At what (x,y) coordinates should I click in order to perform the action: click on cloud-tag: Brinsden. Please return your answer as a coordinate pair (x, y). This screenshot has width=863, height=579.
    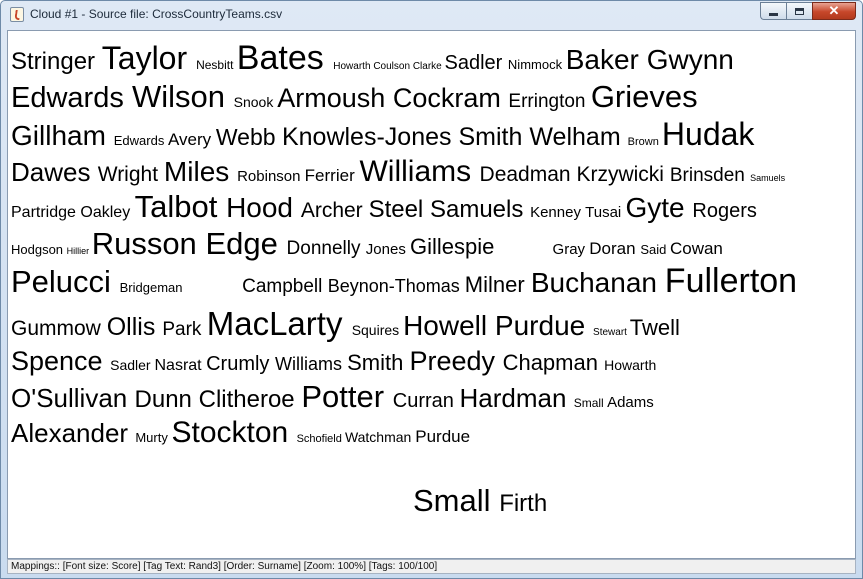
    Looking at the image, I should click on (707, 175).